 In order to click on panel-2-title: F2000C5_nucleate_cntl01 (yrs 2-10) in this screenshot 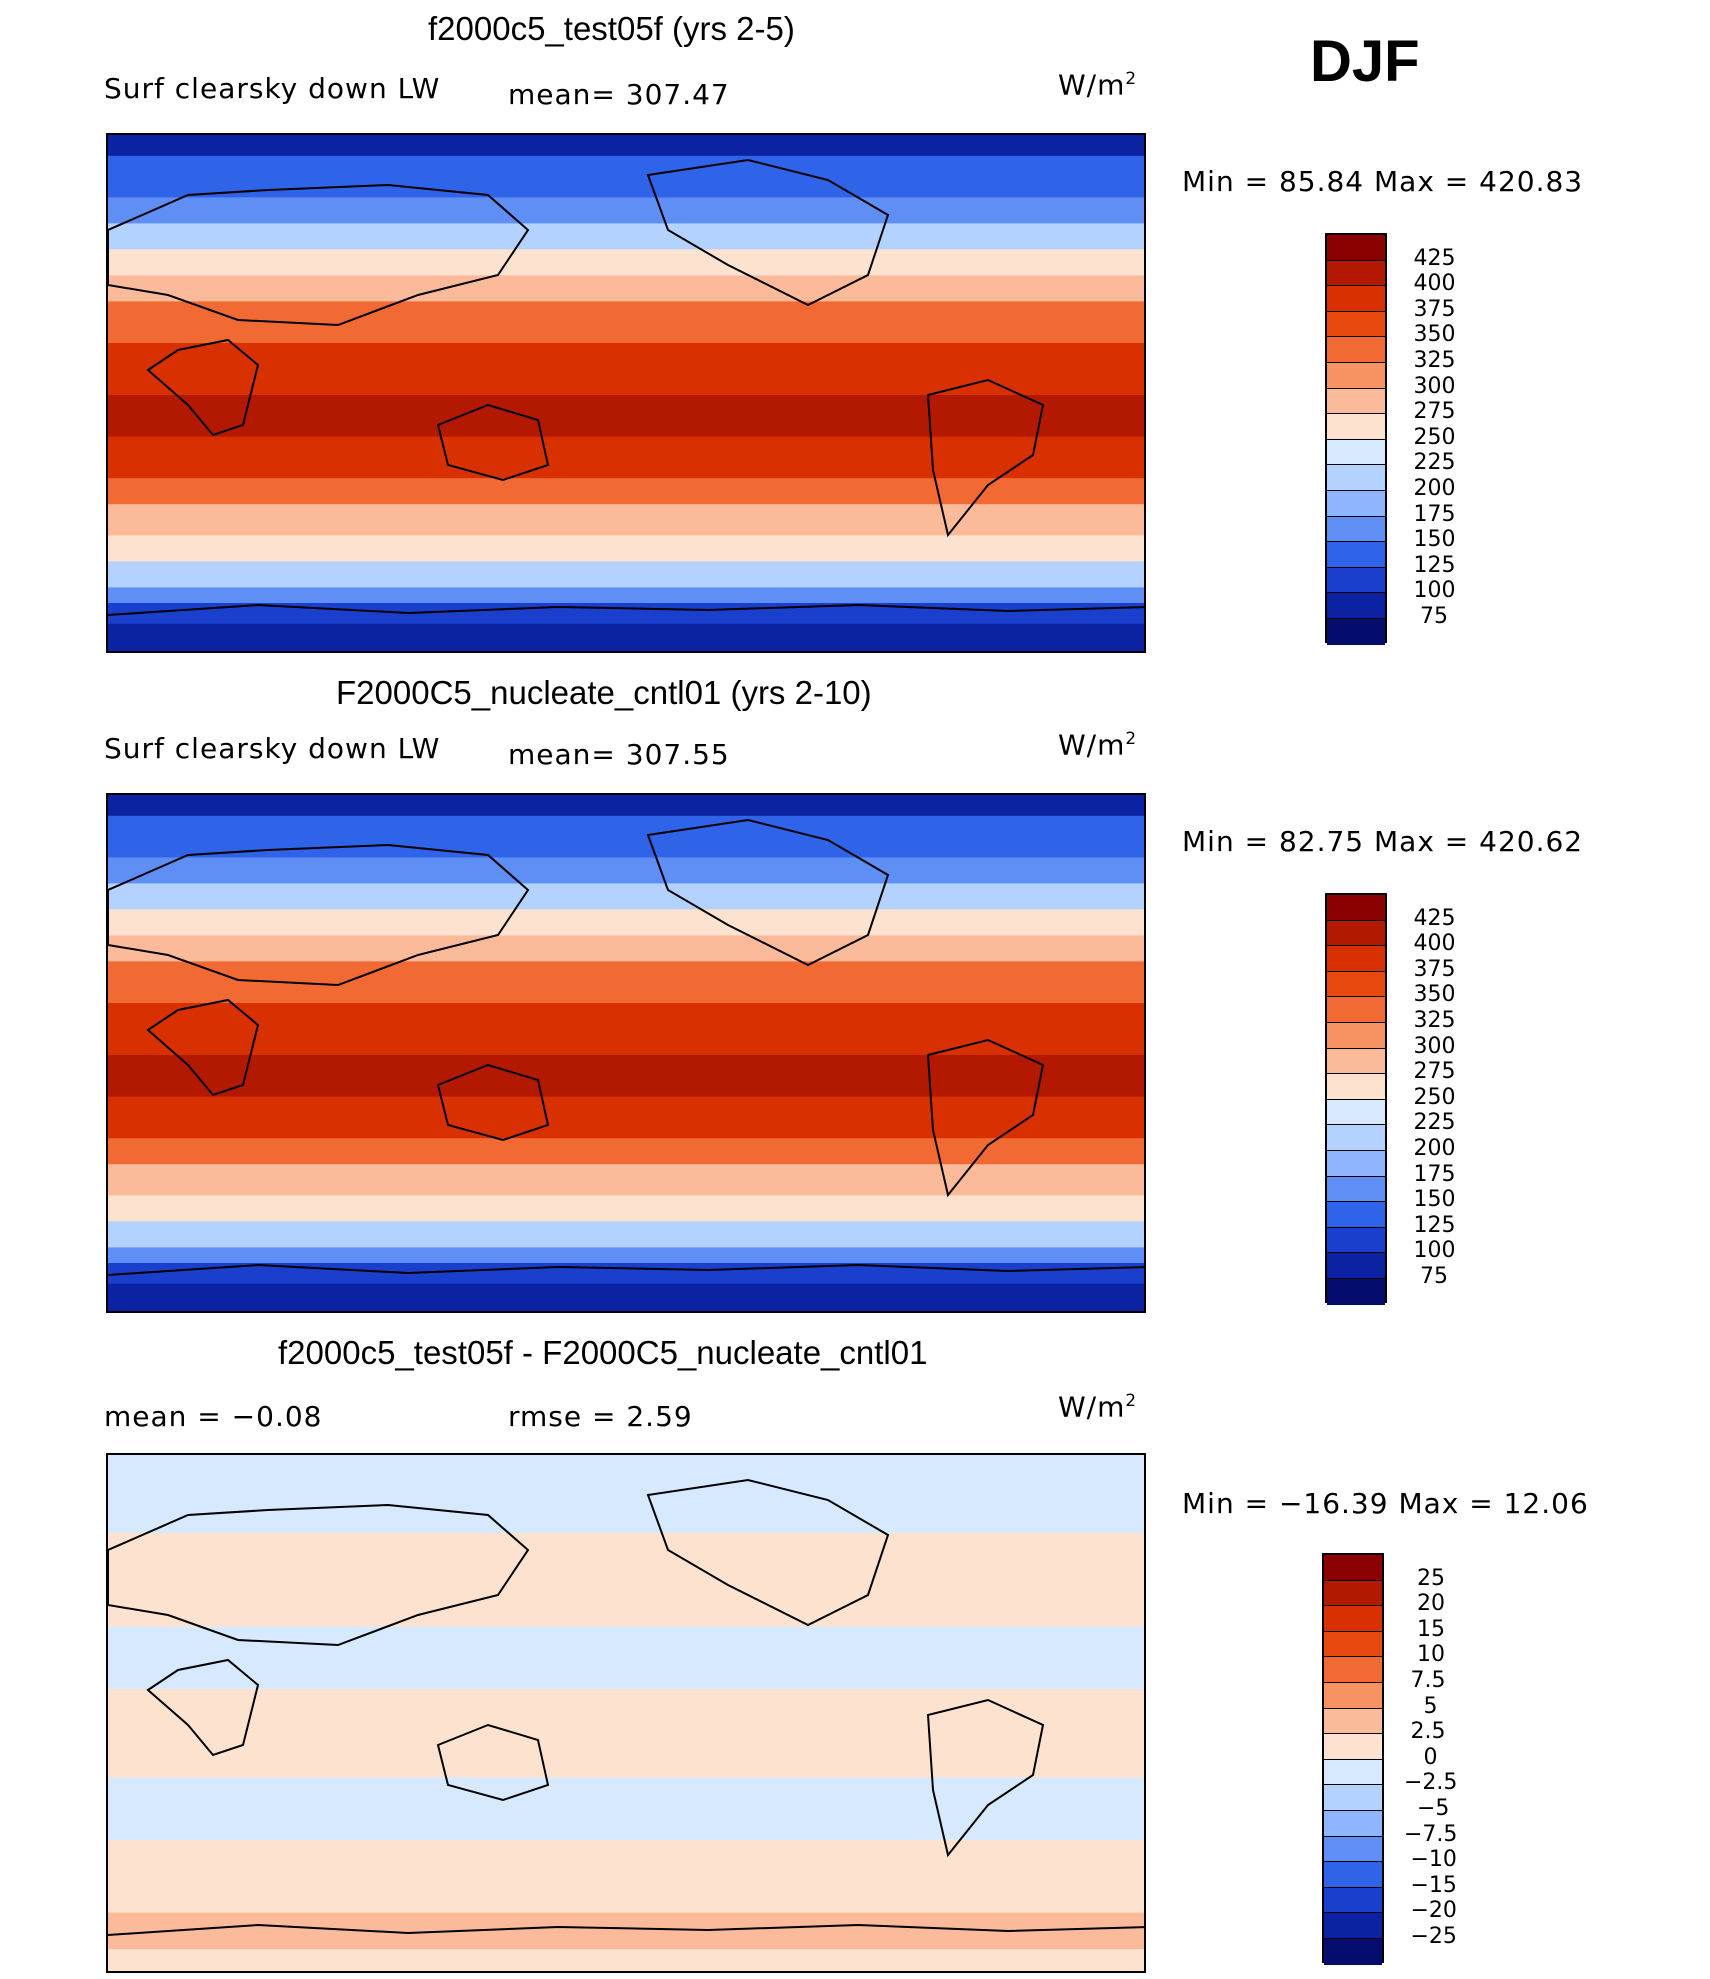, I will do `click(604, 692)`.